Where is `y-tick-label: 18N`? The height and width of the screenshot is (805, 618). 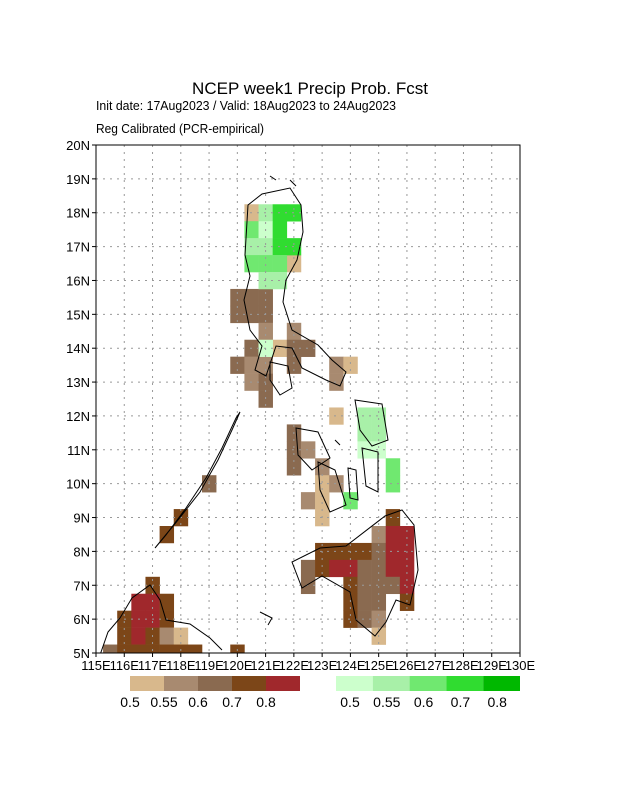
y-tick-label: 18N is located at coordinates (78, 213).